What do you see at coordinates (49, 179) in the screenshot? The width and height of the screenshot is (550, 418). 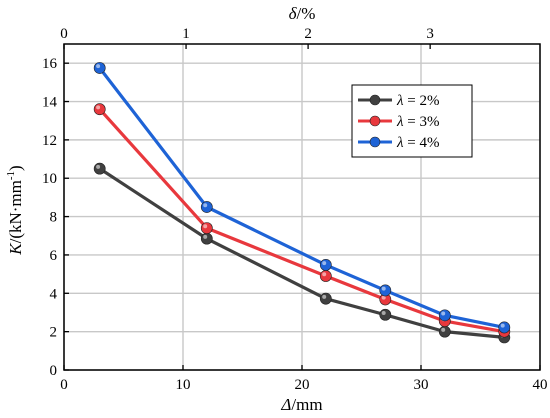 I see `y-tick-label: 10` at bounding box center [49, 179].